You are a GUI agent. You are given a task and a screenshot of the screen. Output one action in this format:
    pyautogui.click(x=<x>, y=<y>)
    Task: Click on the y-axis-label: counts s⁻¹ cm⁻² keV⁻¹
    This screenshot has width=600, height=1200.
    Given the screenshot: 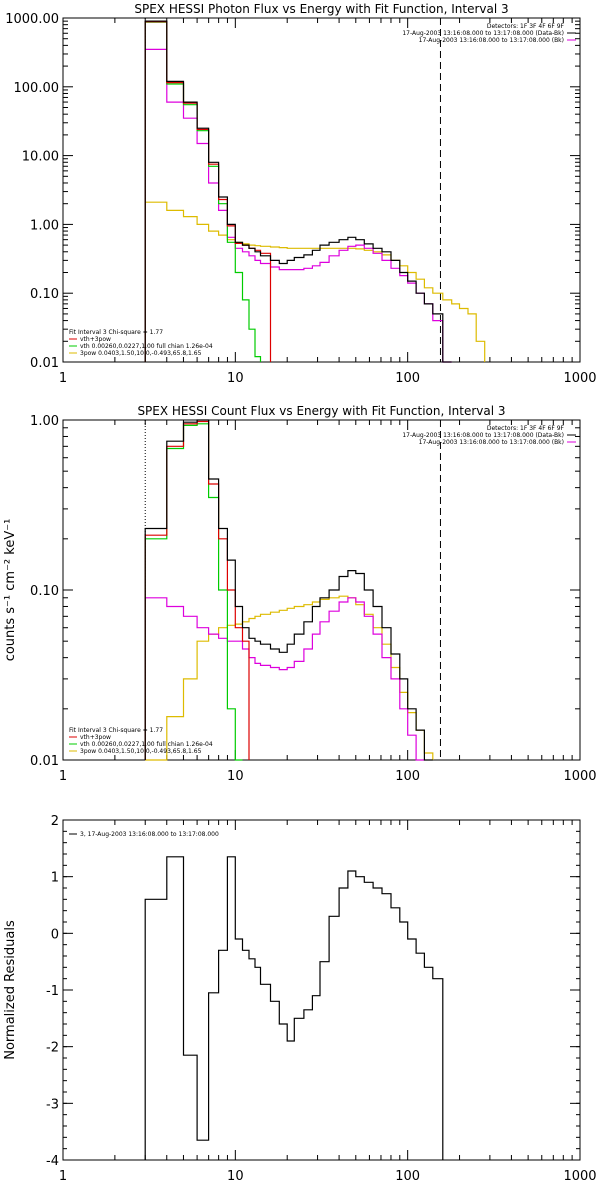 What is the action you would take?
    pyautogui.click(x=10, y=590)
    